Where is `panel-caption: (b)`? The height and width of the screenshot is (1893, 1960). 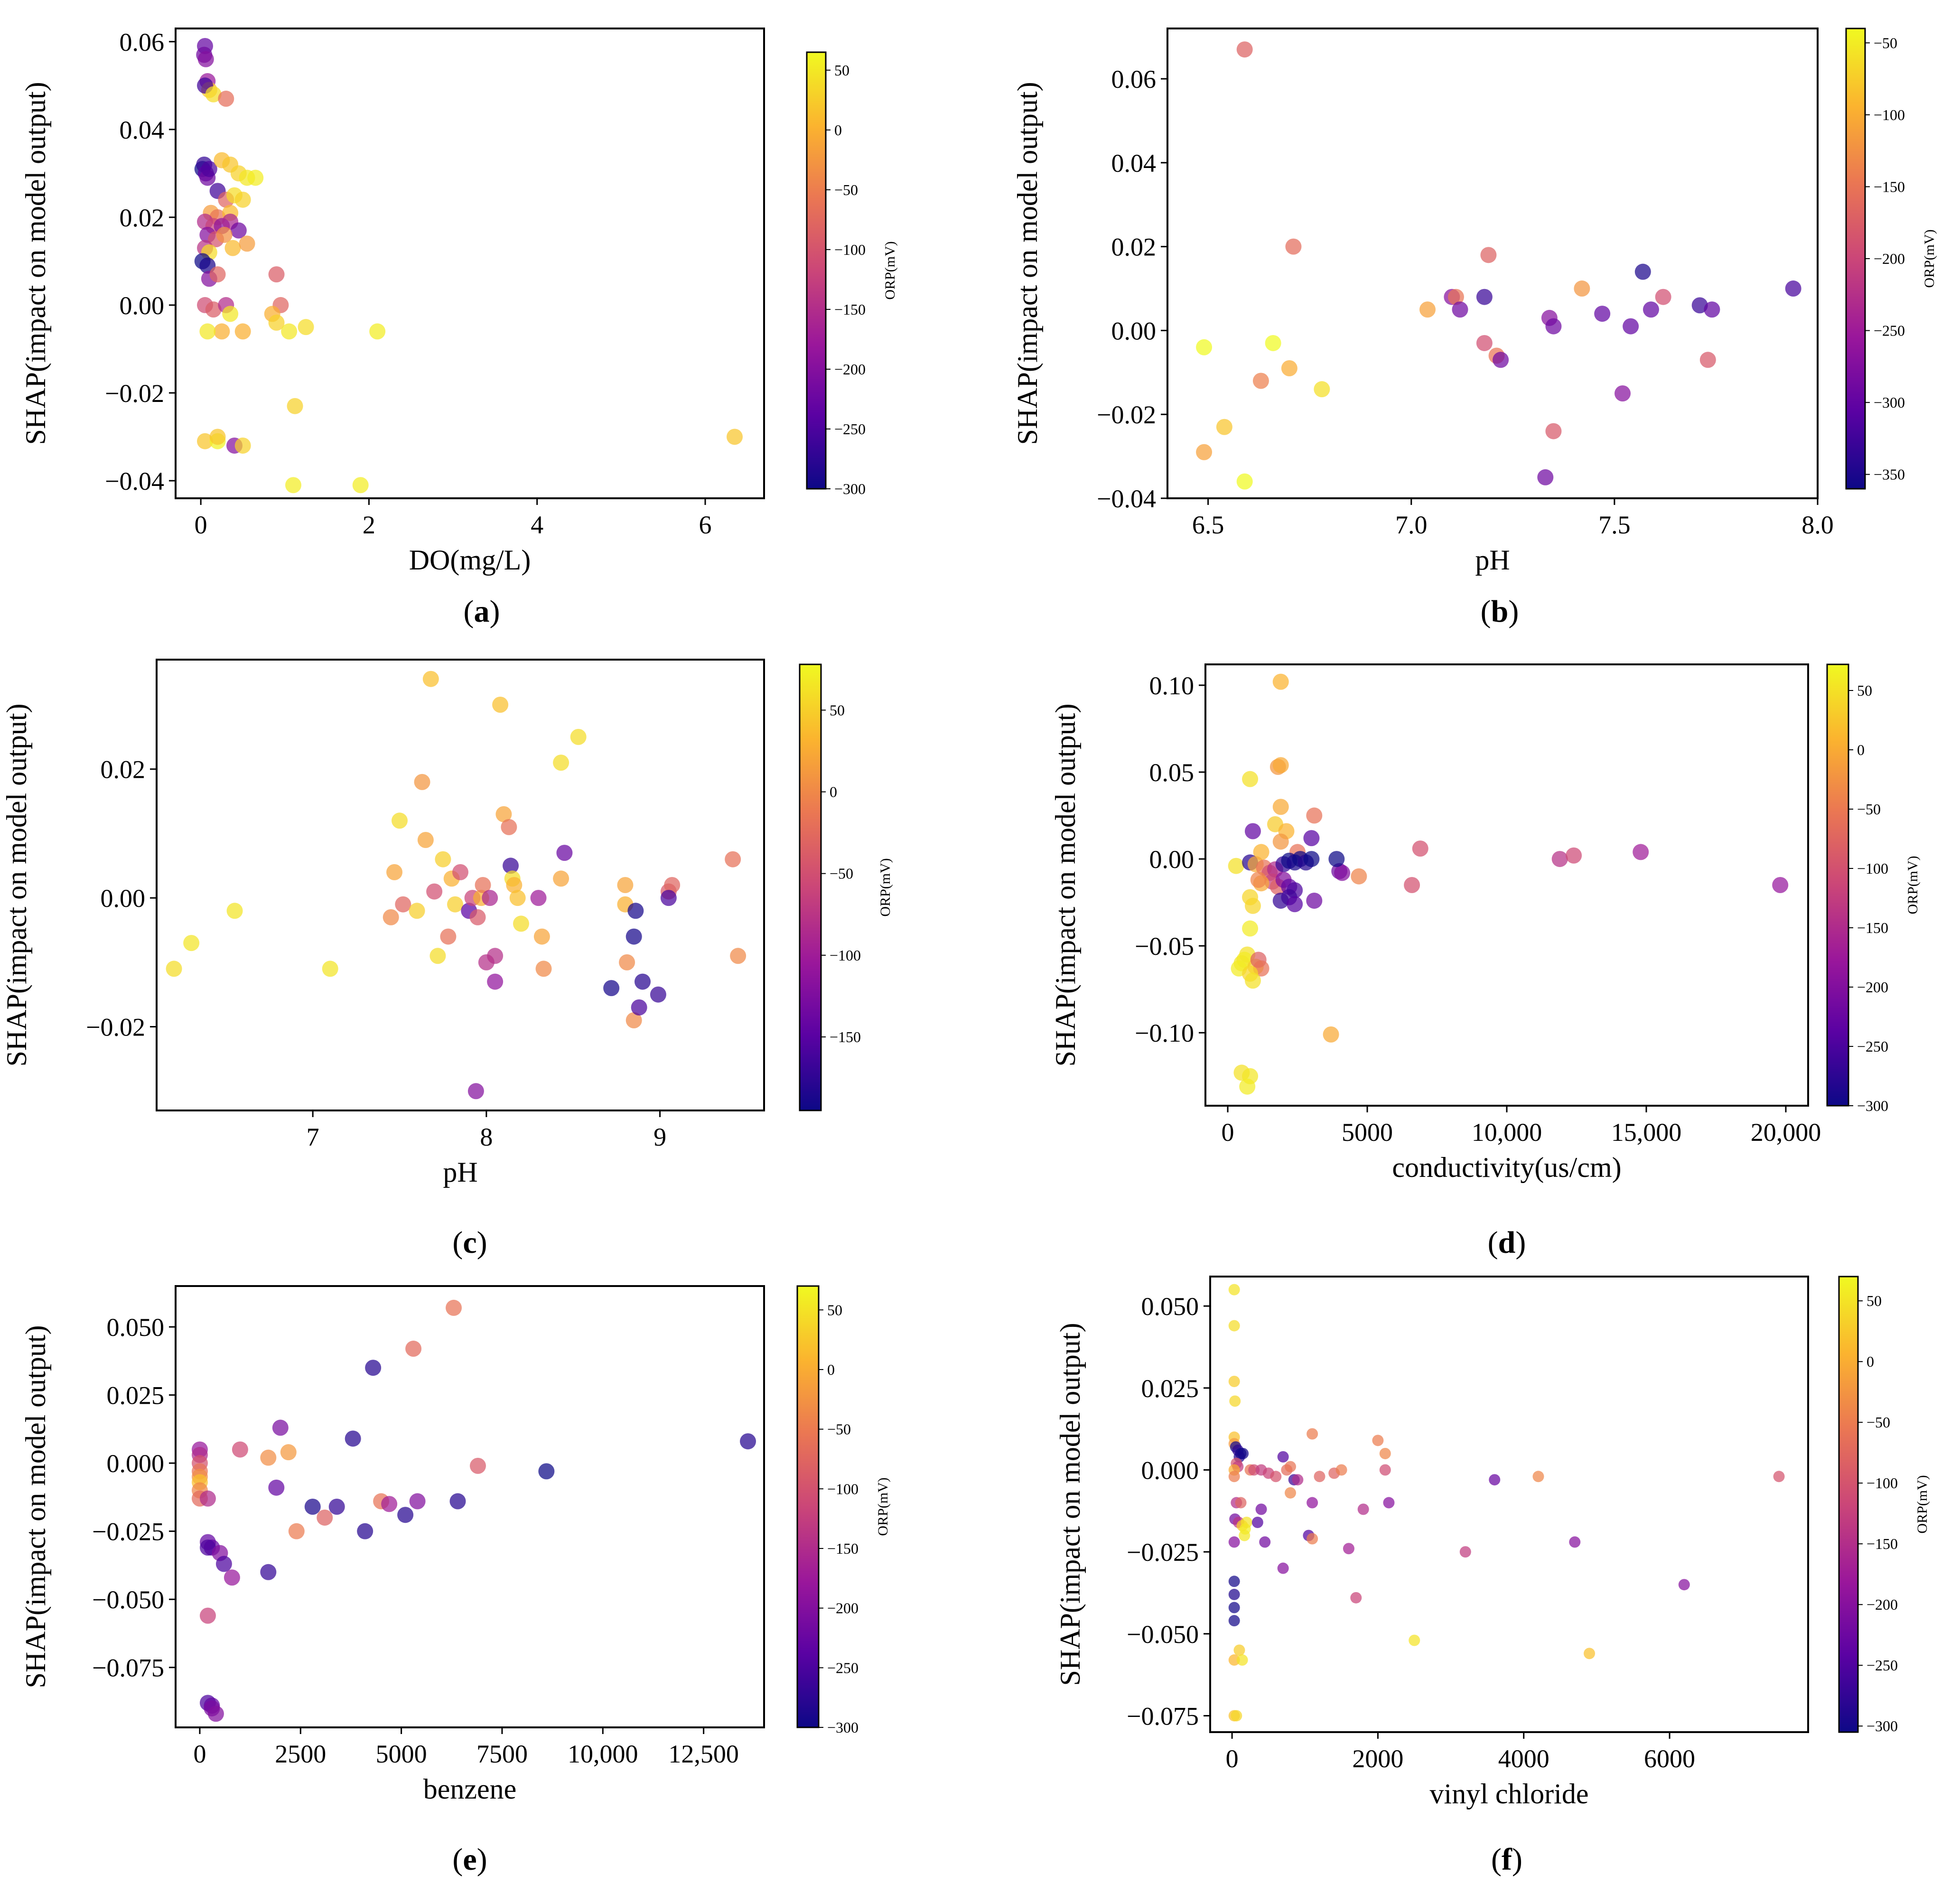
panel-caption: (b) is located at coordinates (1500, 612).